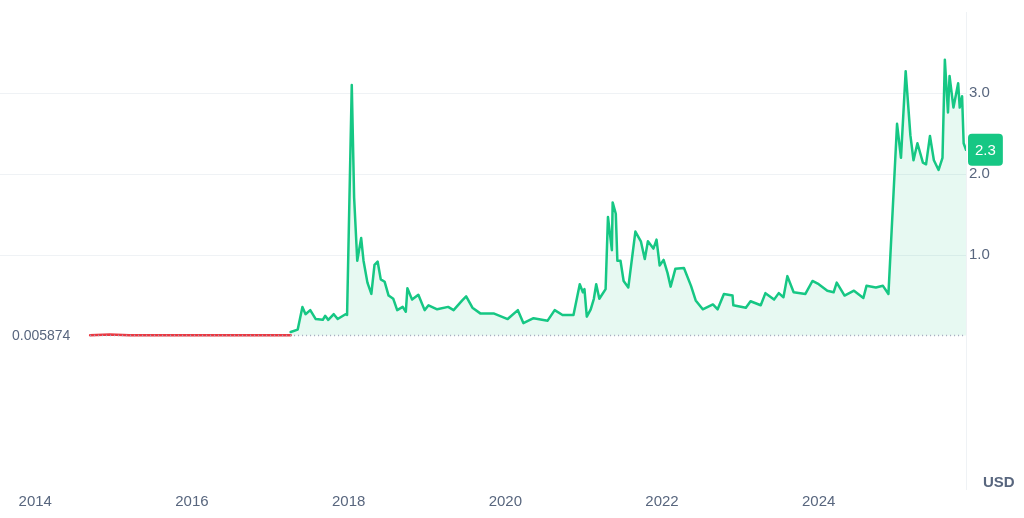 Image resolution: width=1024 pixels, height=518 pixels. What do you see at coordinates (505, 501) in the screenshot?
I see `x-tick-label: 2020` at bounding box center [505, 501].